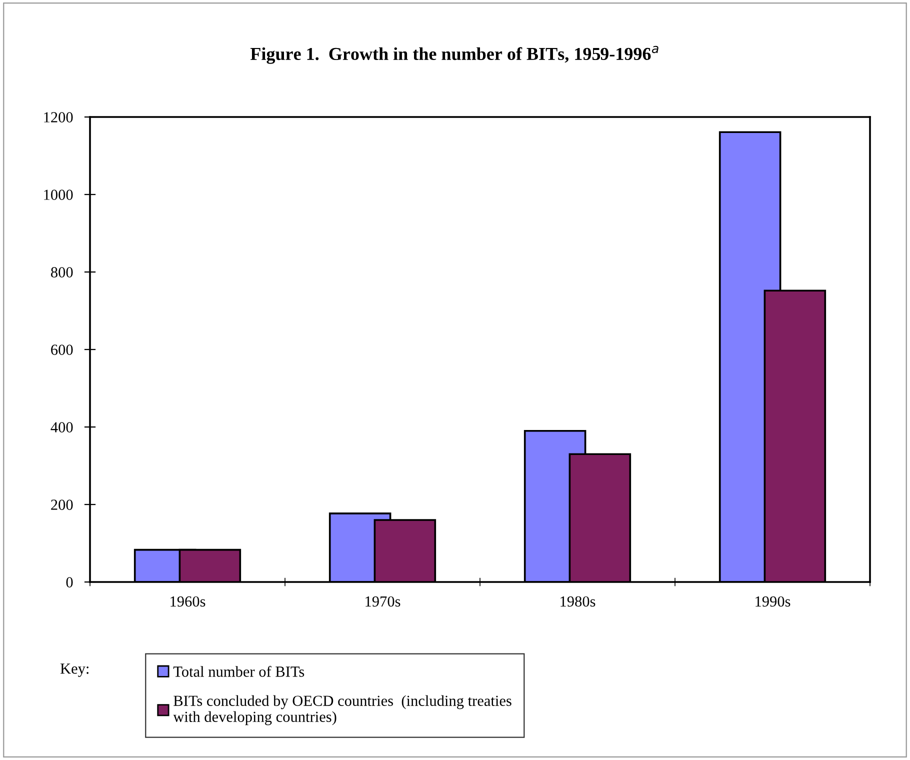 The height and width of the screenshot is (760, 910). What do you see at coordinates (454, 55) in the screenshot?
I see `chart-title: Figure 1. Growth in the number of BITs, 1959-1996$^{a}$` at bounding box center [454, 55].